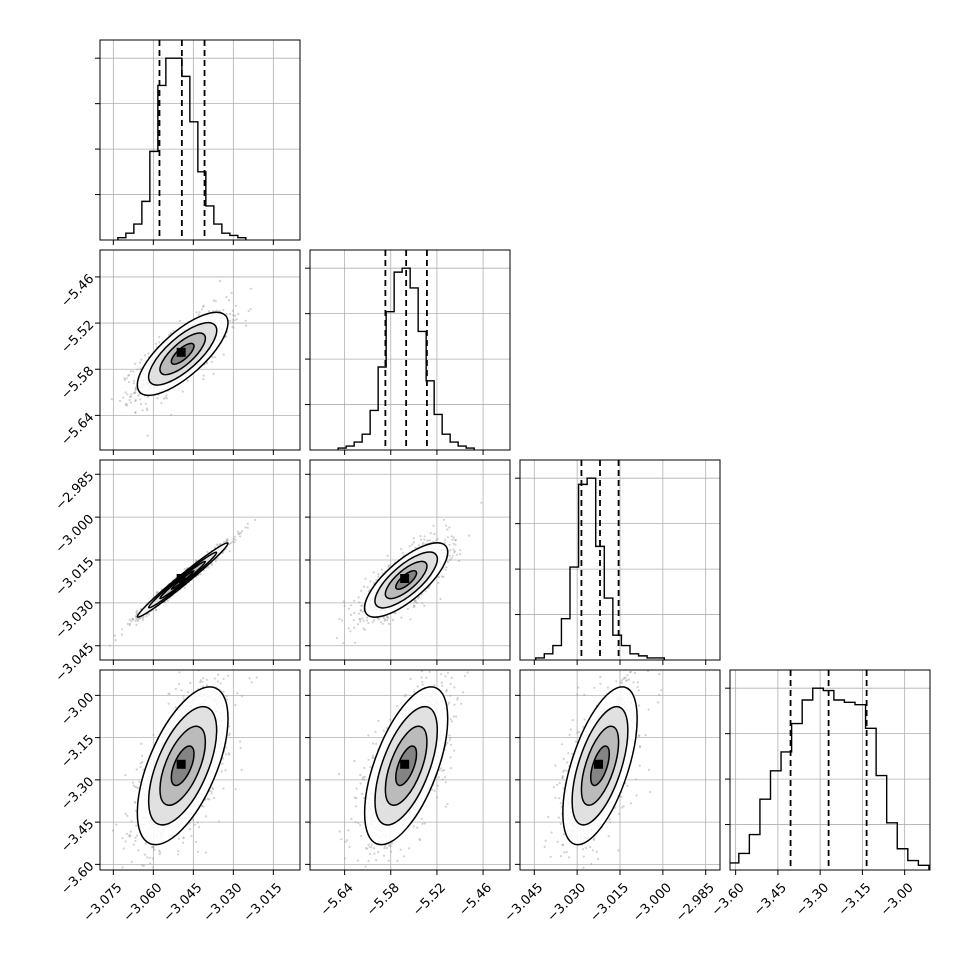 The width and height of the screenshot is (970, 970). What do you see at coordinates (78, 291) in the screenshot?
I see `y-tick-label: −5.46` at bounding box center [78, 291].